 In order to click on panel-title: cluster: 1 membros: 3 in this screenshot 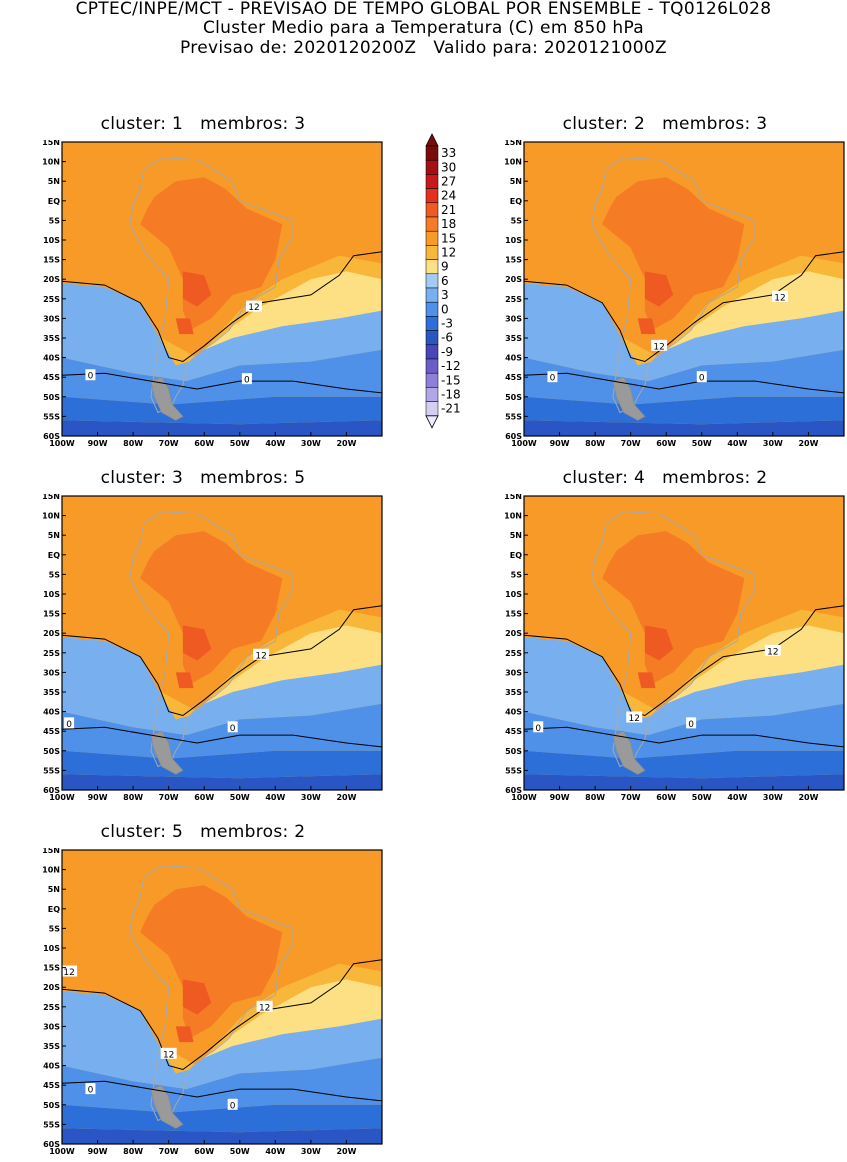, I will do `click(203, 124)`.